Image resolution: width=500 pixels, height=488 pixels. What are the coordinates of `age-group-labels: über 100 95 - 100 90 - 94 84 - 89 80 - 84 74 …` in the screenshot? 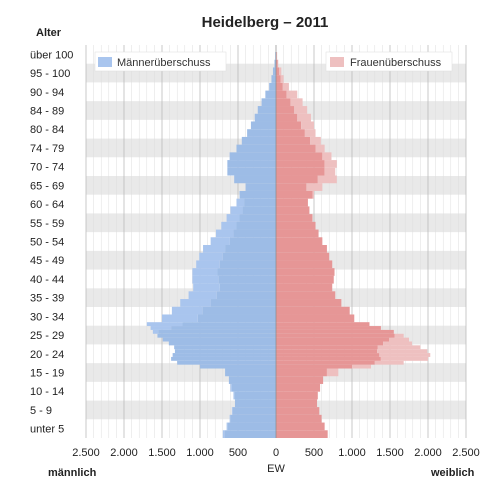 It's located at (51, 242).